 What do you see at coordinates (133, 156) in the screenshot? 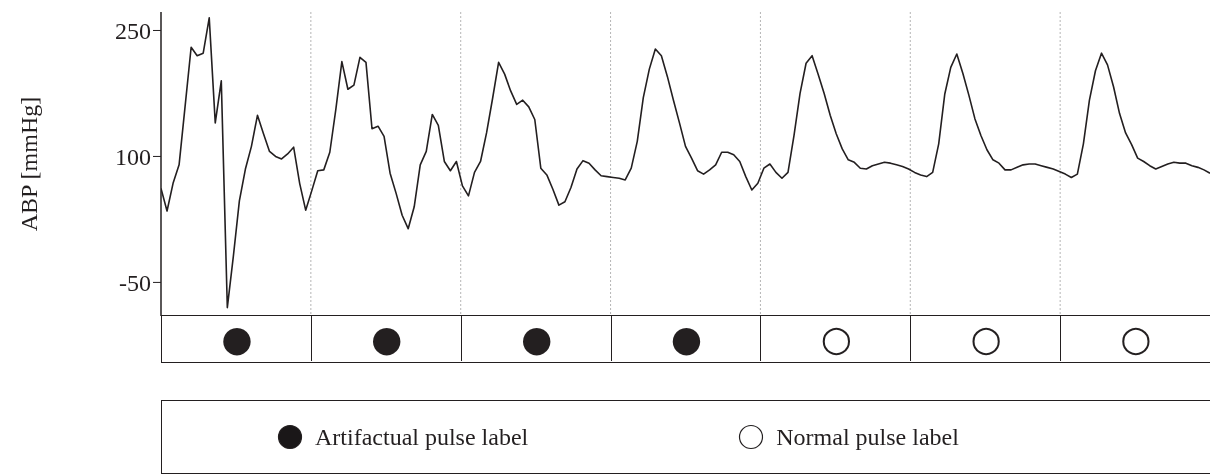
I see `y-tick-label: 100` at bounding box center [133, 156].